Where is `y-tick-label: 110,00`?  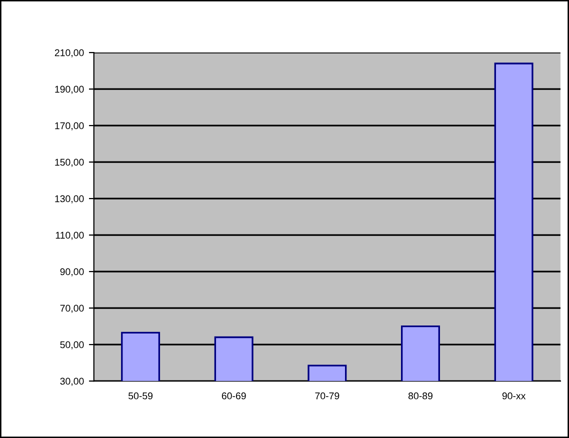 y-tick-label: 110,00 is located at coordinates (70, 236).